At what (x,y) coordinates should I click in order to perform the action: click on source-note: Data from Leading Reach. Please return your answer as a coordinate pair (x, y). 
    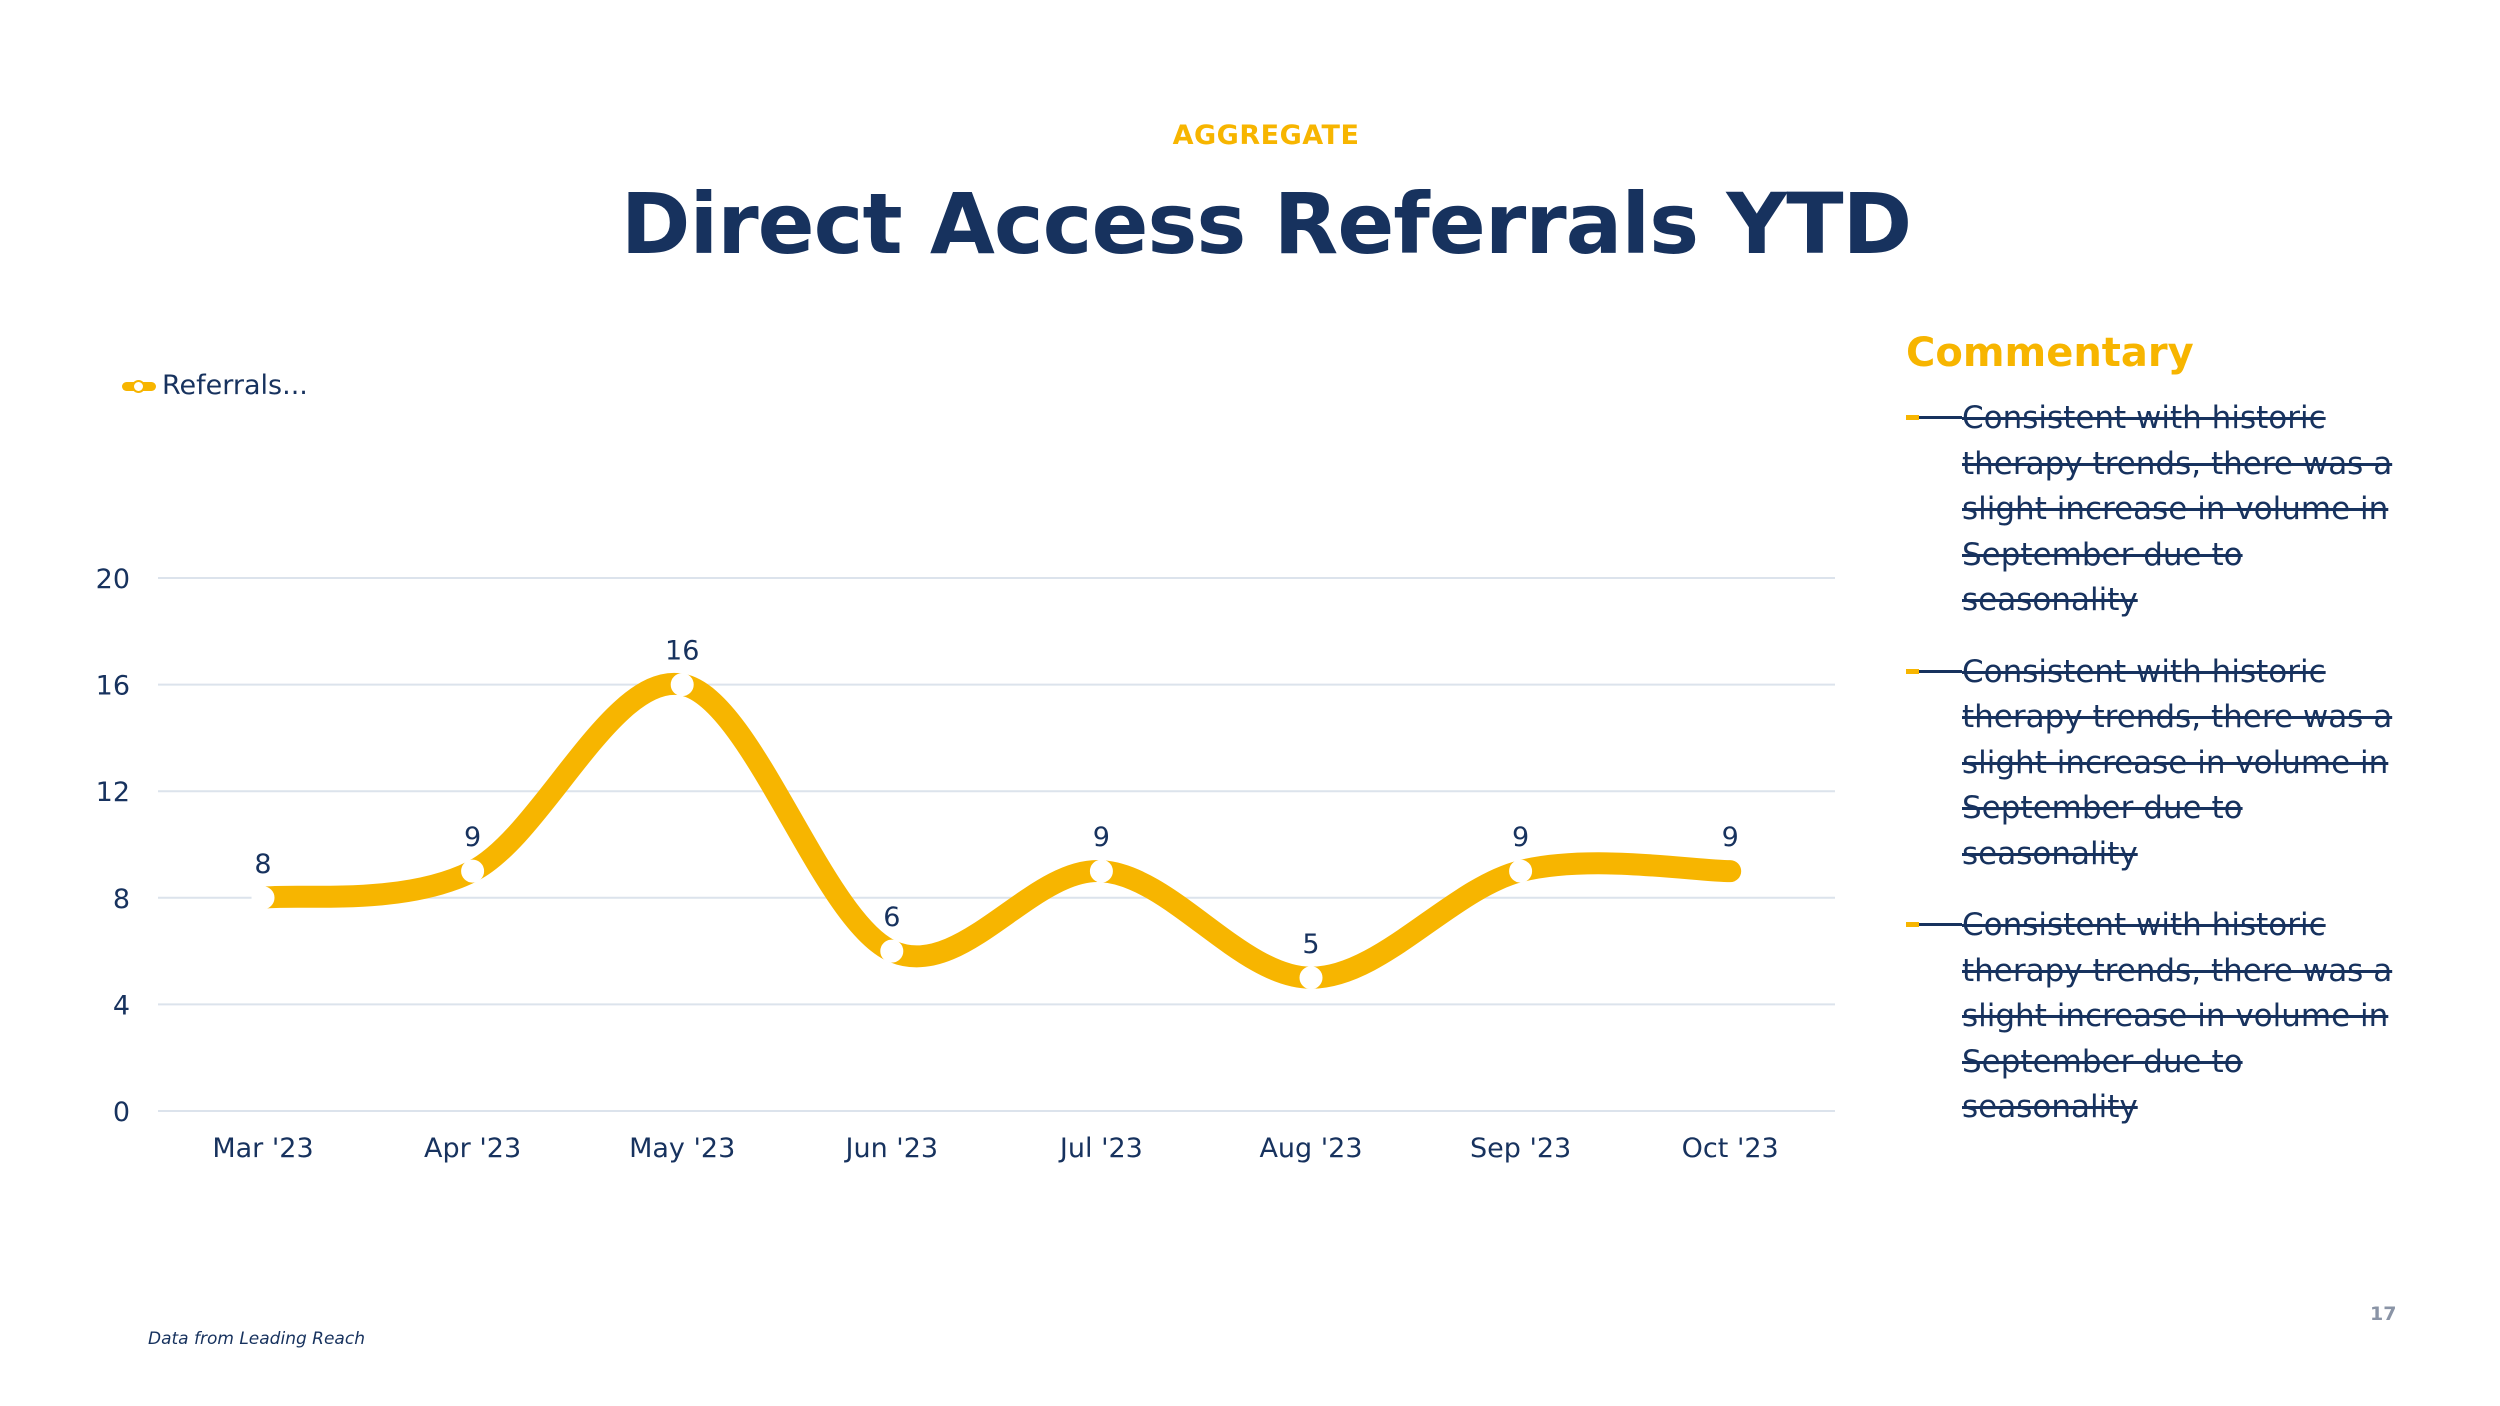
    Looking at the image, I should click on (256, 1339).